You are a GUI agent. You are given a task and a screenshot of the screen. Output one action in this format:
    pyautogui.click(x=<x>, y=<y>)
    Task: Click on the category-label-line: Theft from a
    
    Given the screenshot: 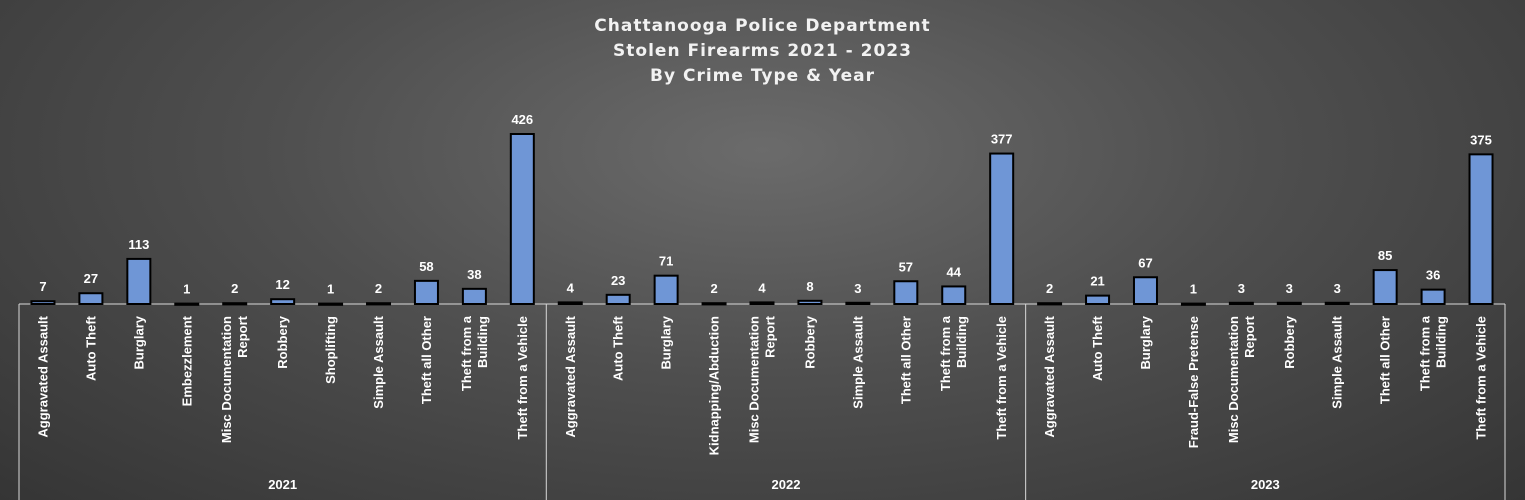 What is the action you would take?
    pyautogui.click(x=1425, y=353)
    